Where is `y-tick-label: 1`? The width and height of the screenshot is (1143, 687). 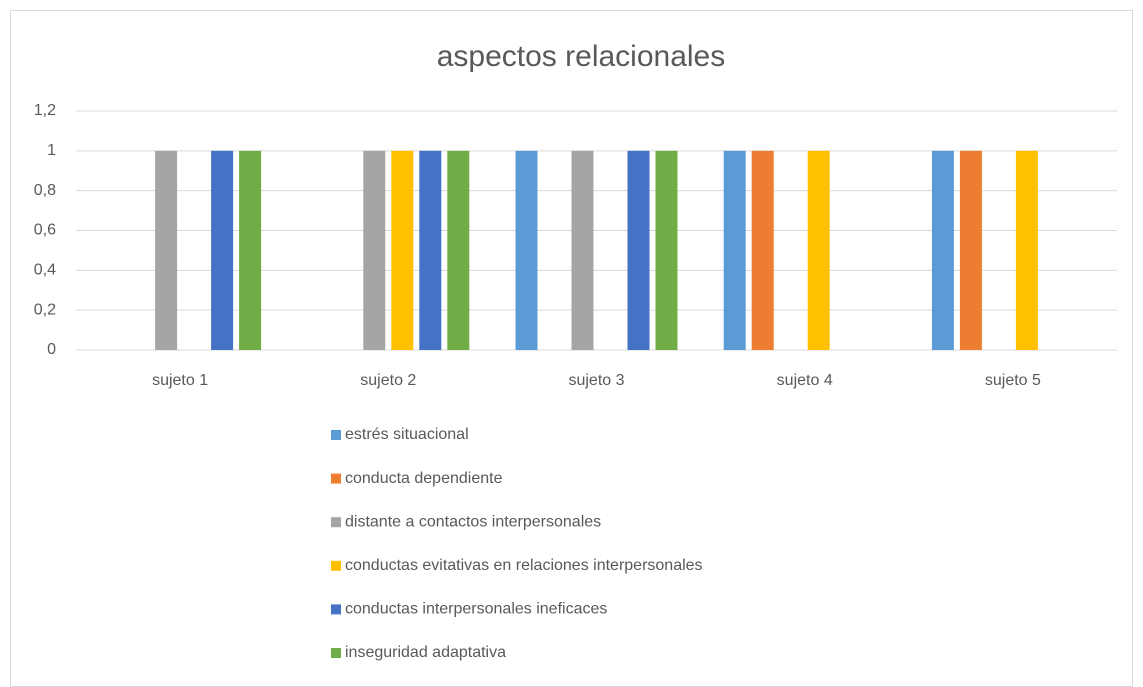
y-tick-label: 1 is located at coordinates (51, 150).